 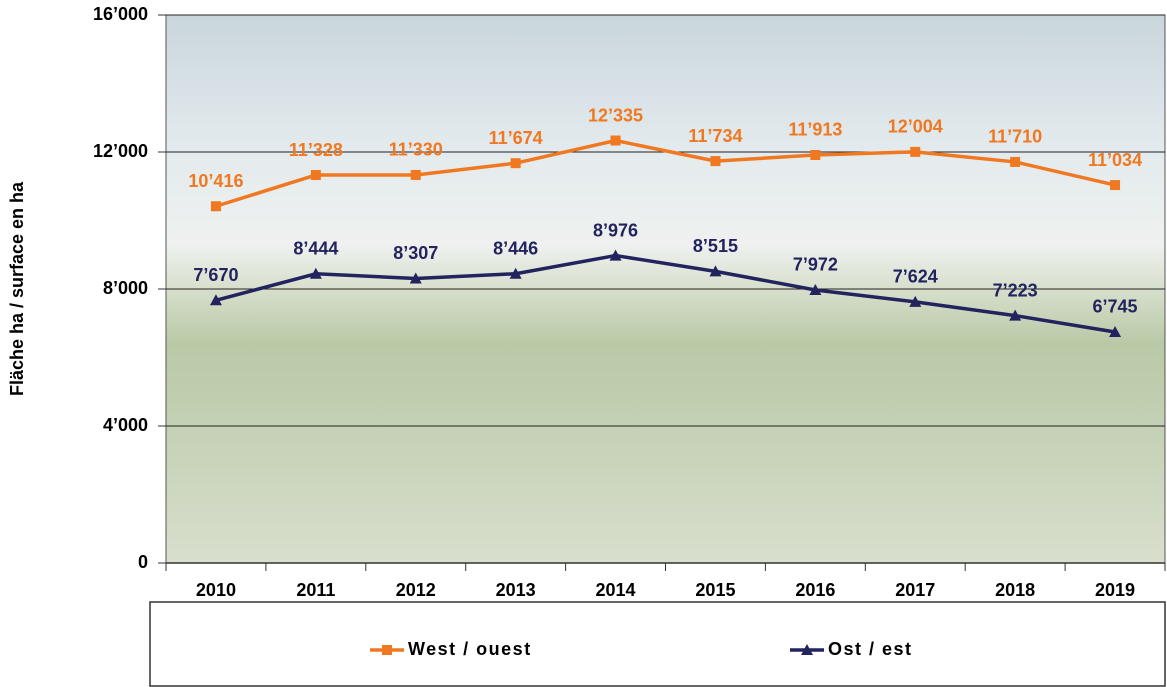 What do you see at coordinates (120, 14) in the screenshot?
I see `y-tick-label: 16’000` at bounding box center [120, 14].